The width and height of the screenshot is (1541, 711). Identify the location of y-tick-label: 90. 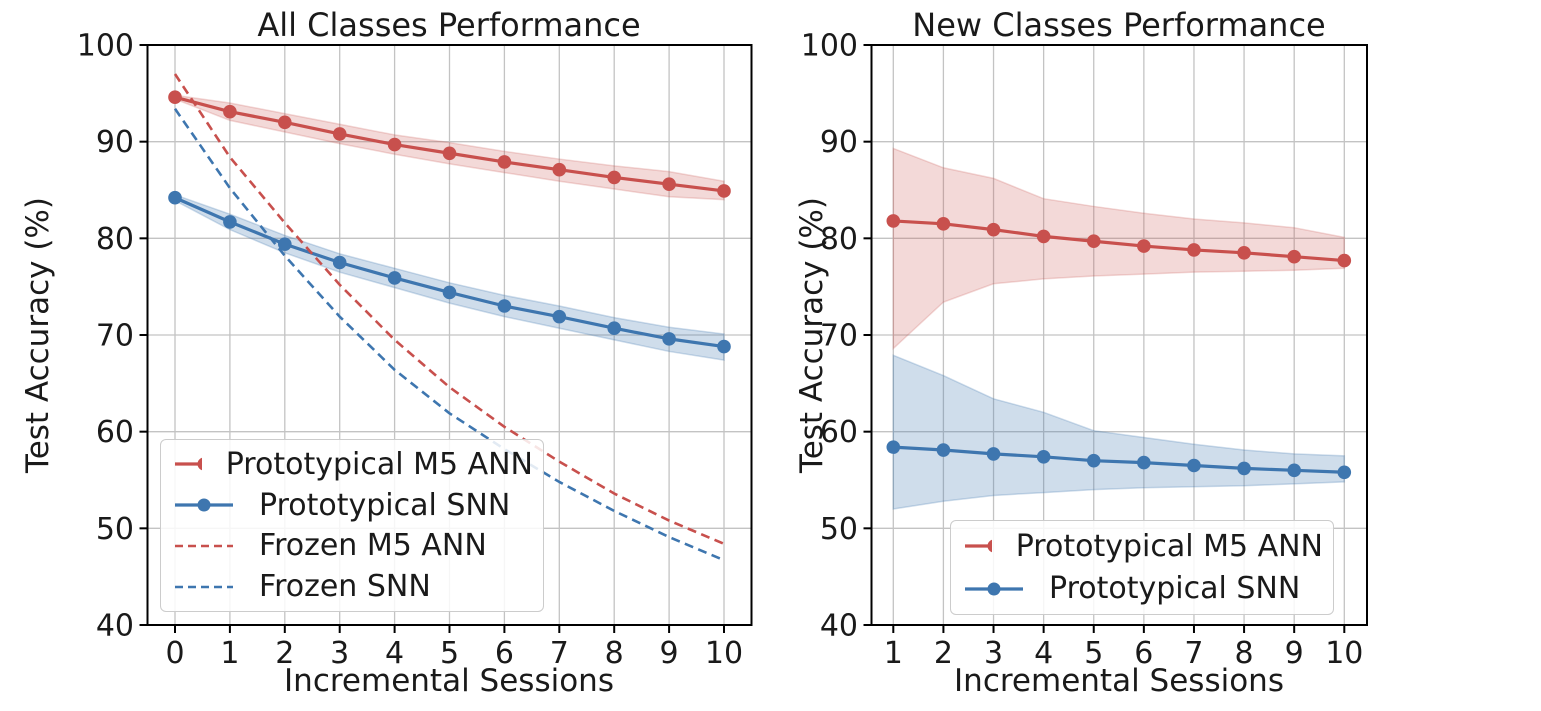
(839, 142).